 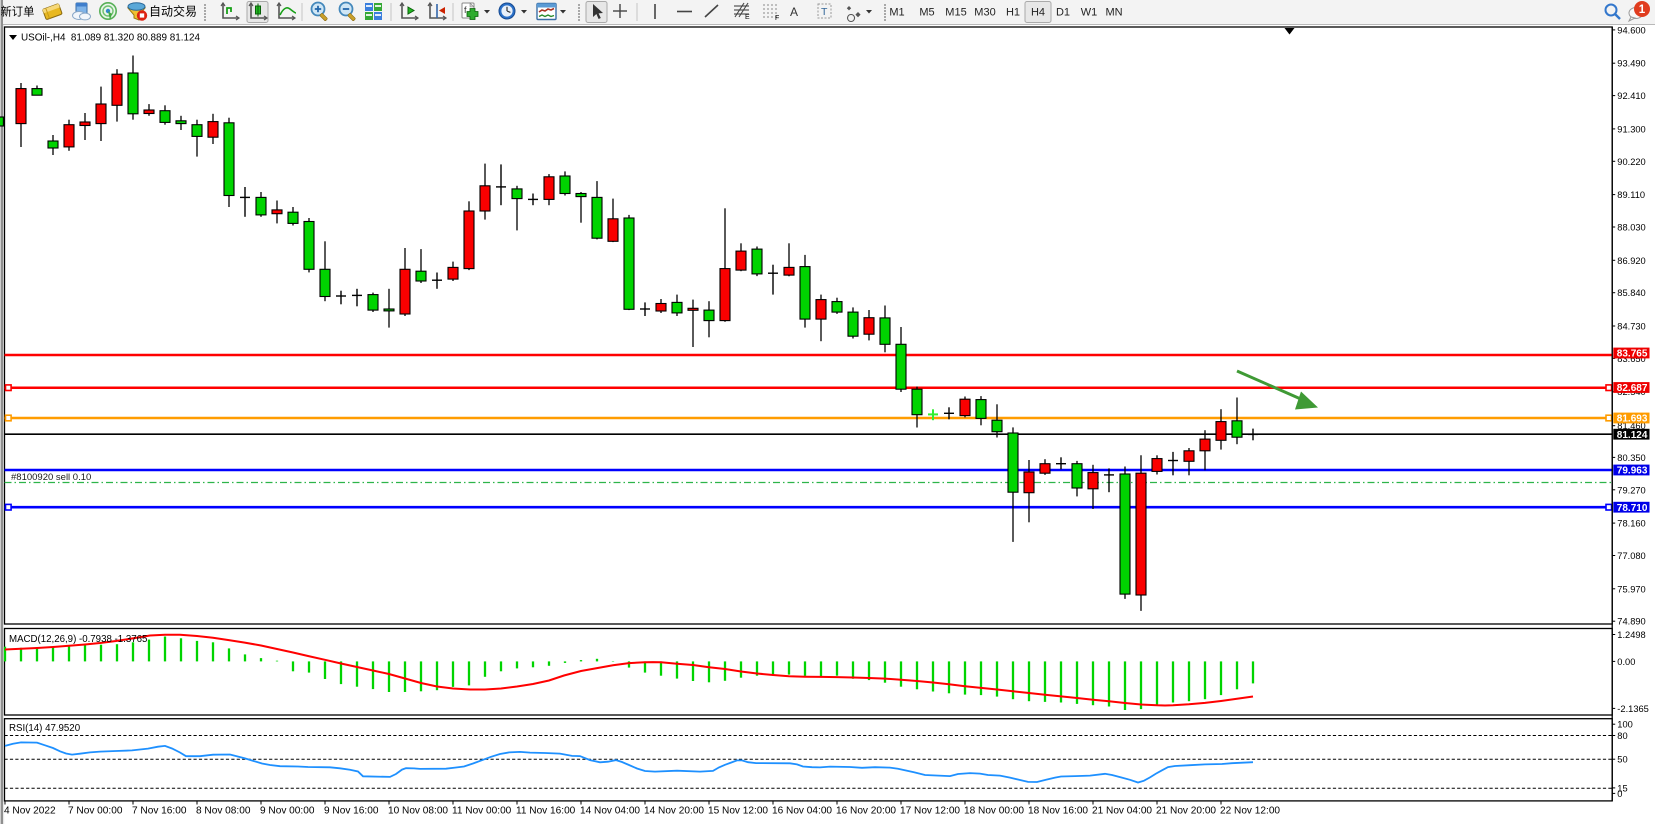 I want to click on svg-text: 15 Nov 12:00, so click(x=738, y=811).